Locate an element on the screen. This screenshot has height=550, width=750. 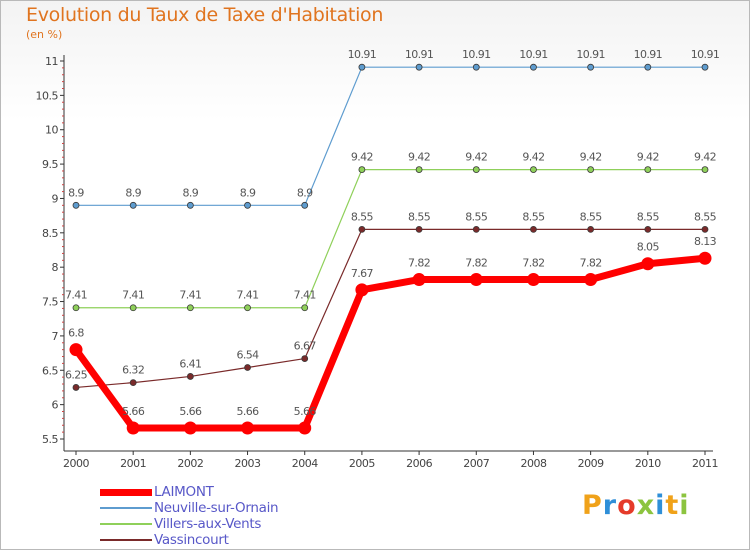
data-label: 6.54 is located at coordinates (247, 355).